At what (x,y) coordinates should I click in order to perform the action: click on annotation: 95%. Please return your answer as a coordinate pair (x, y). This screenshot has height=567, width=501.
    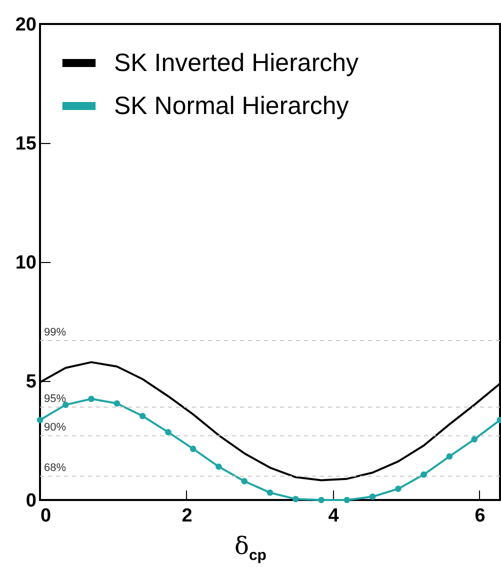
    Looking at the image, I should click on (55, 399).